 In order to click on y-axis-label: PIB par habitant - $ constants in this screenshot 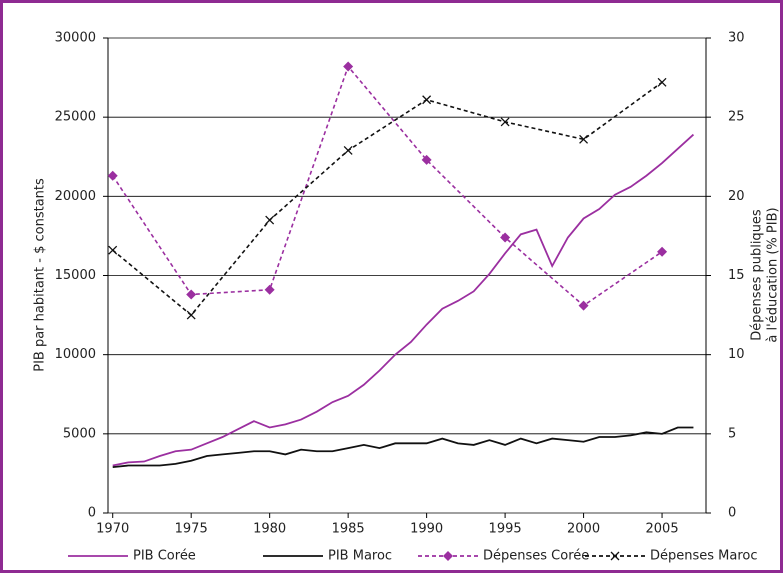, I will do `click(40, 275)`.